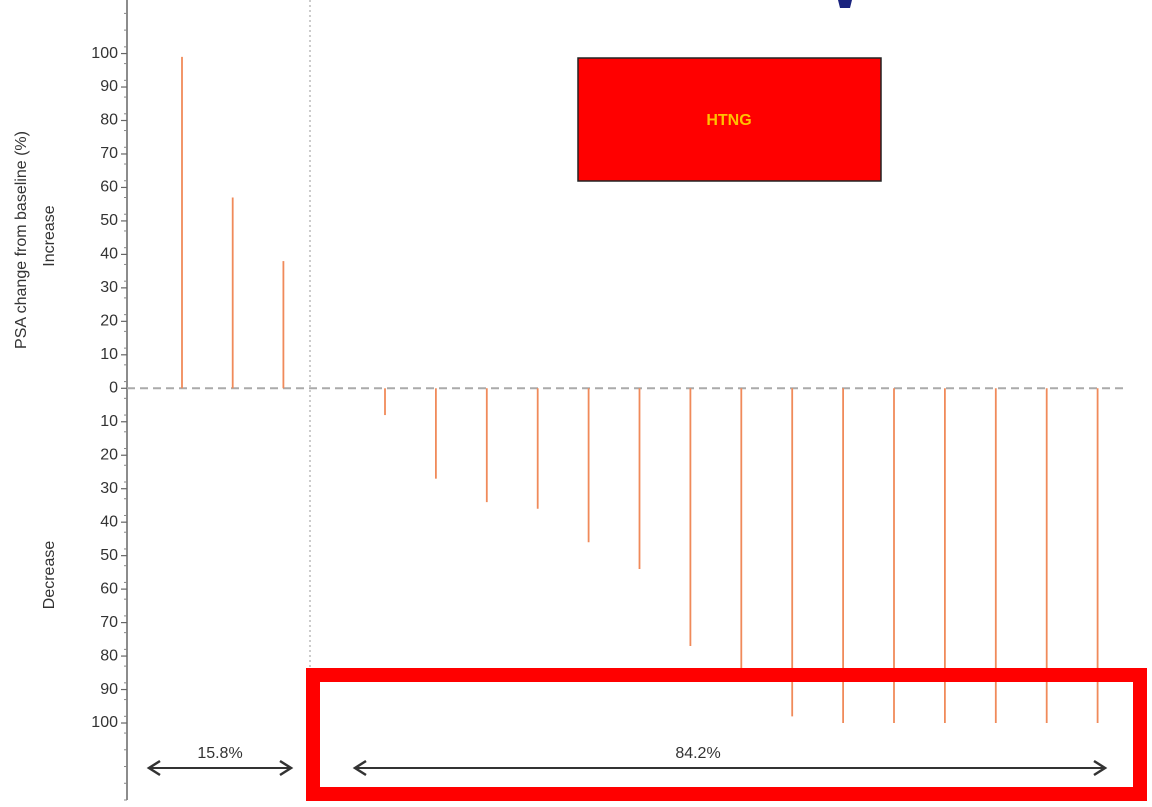 The height and width of the screenshot is (807, 1152). What do you see at coordinates (21, 240) in the screenshot?
I see `y-axis-title: PSA change from baseline (%)` at bounding box center [21, 240].